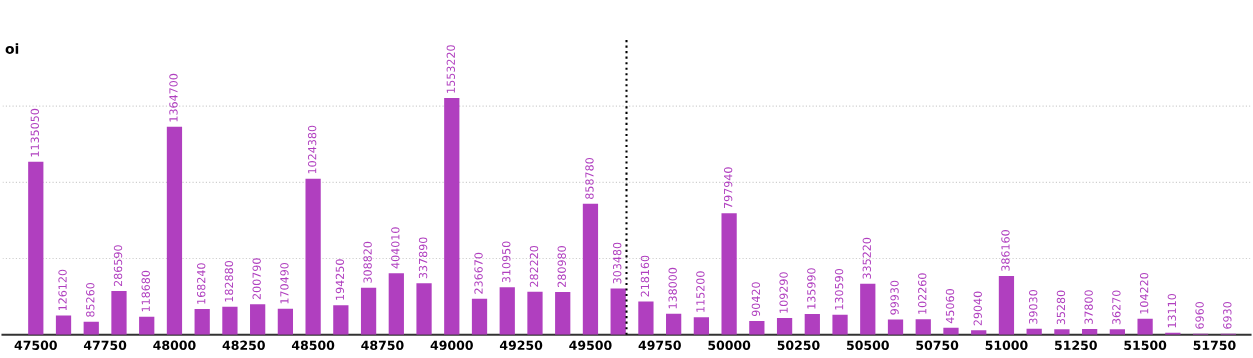 This screenshot has height=358, width=1253. What do you see at coordinates (478, 273) in the screenshot?
I see `data-label: 236670` at bounding box center [478, 273].